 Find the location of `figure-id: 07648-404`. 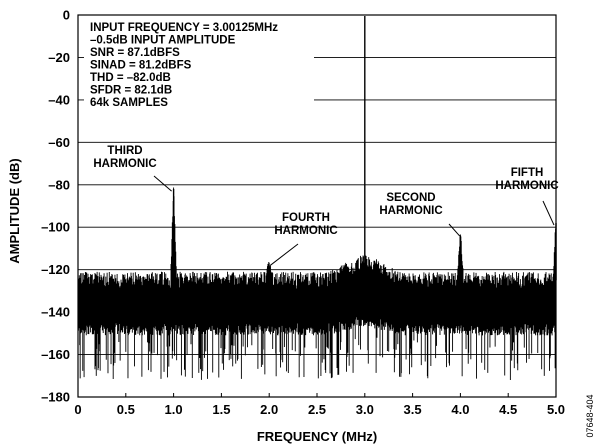

figure-id: 07648-404 is located at coordinates (590, 415).